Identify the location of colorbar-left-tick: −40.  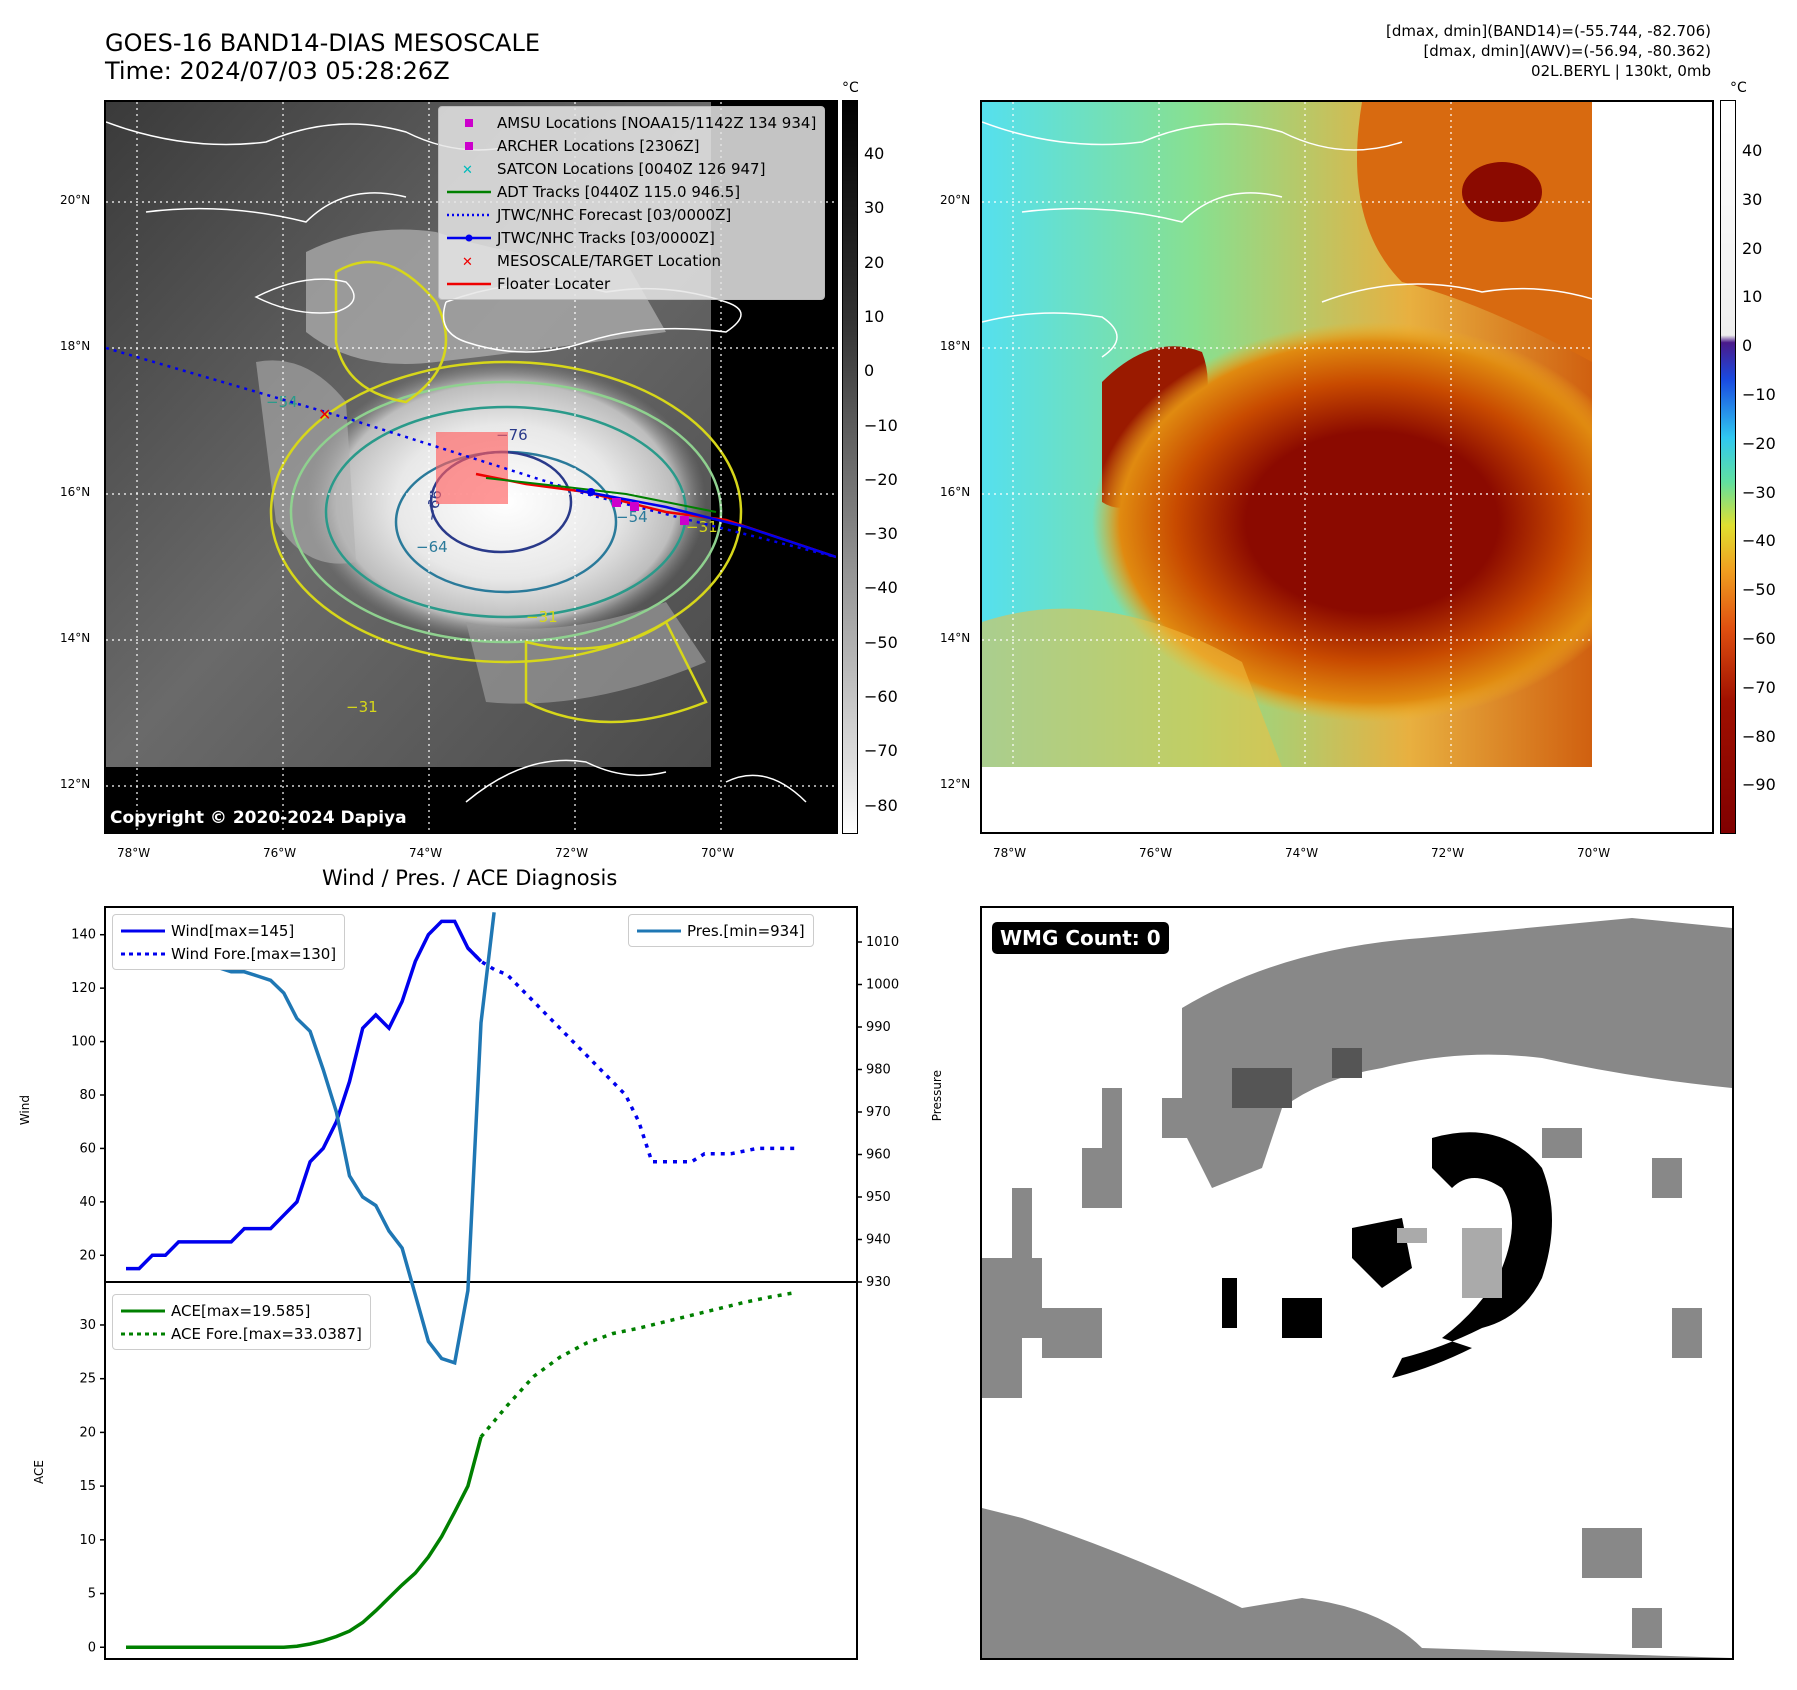
(881, 588).